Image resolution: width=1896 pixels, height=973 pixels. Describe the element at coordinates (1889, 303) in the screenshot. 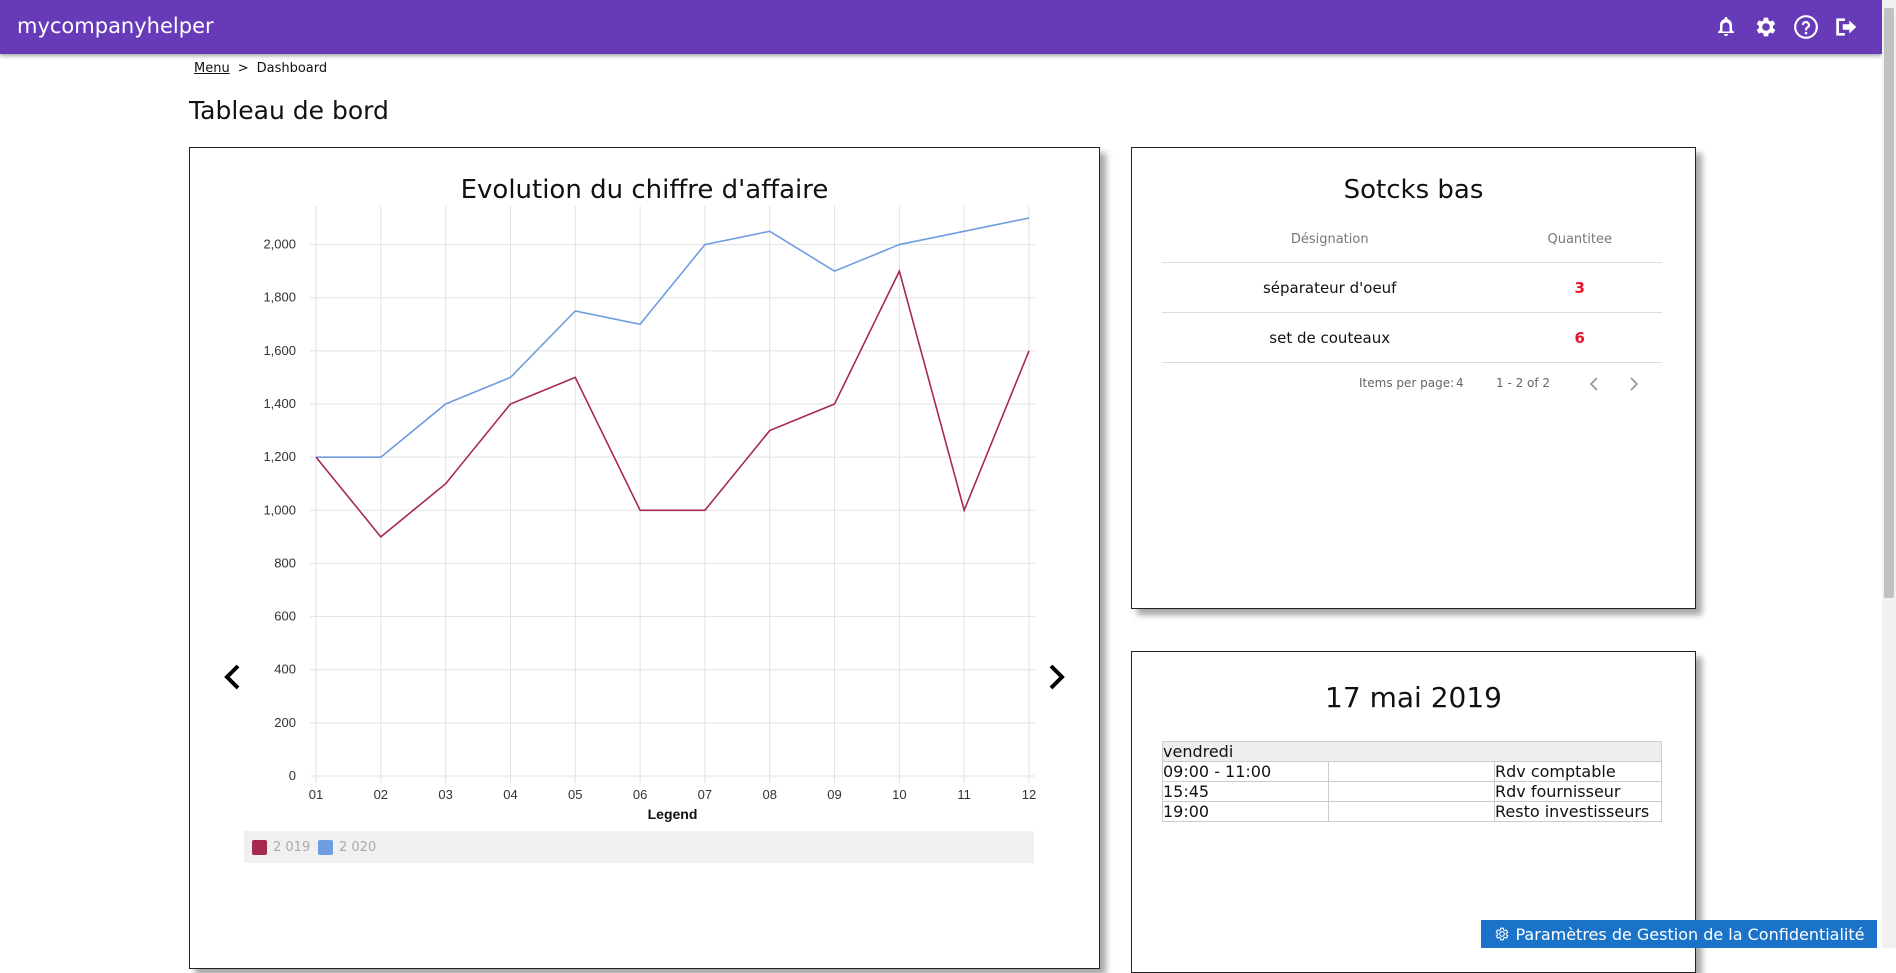

I see `scrollbar-thumb` at that location.